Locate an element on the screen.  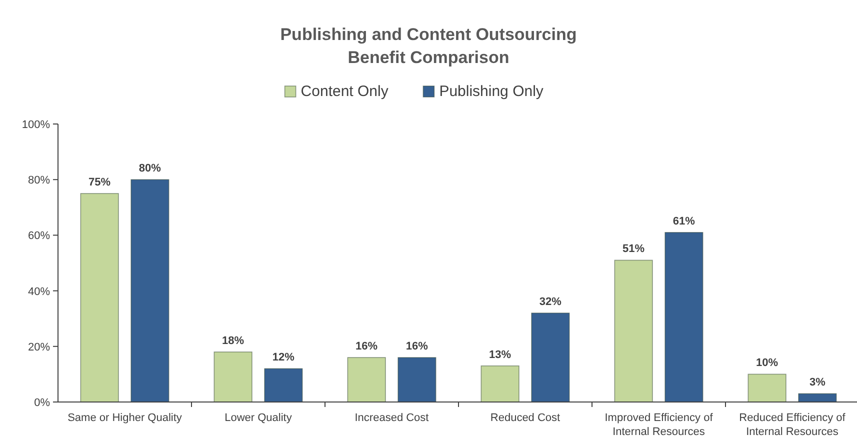
data-label: 3% is located at coordinates (817, 382).